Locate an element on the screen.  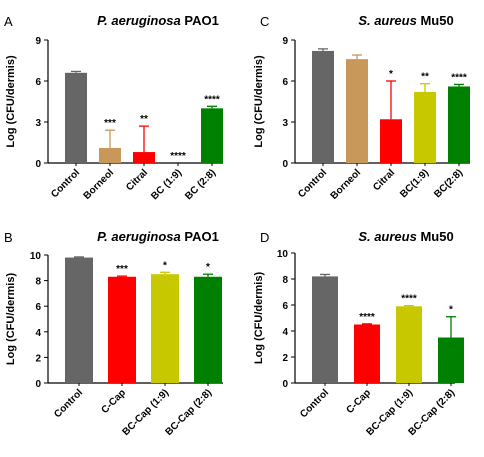
panel-letter: D is located at coordinates (264, 237).